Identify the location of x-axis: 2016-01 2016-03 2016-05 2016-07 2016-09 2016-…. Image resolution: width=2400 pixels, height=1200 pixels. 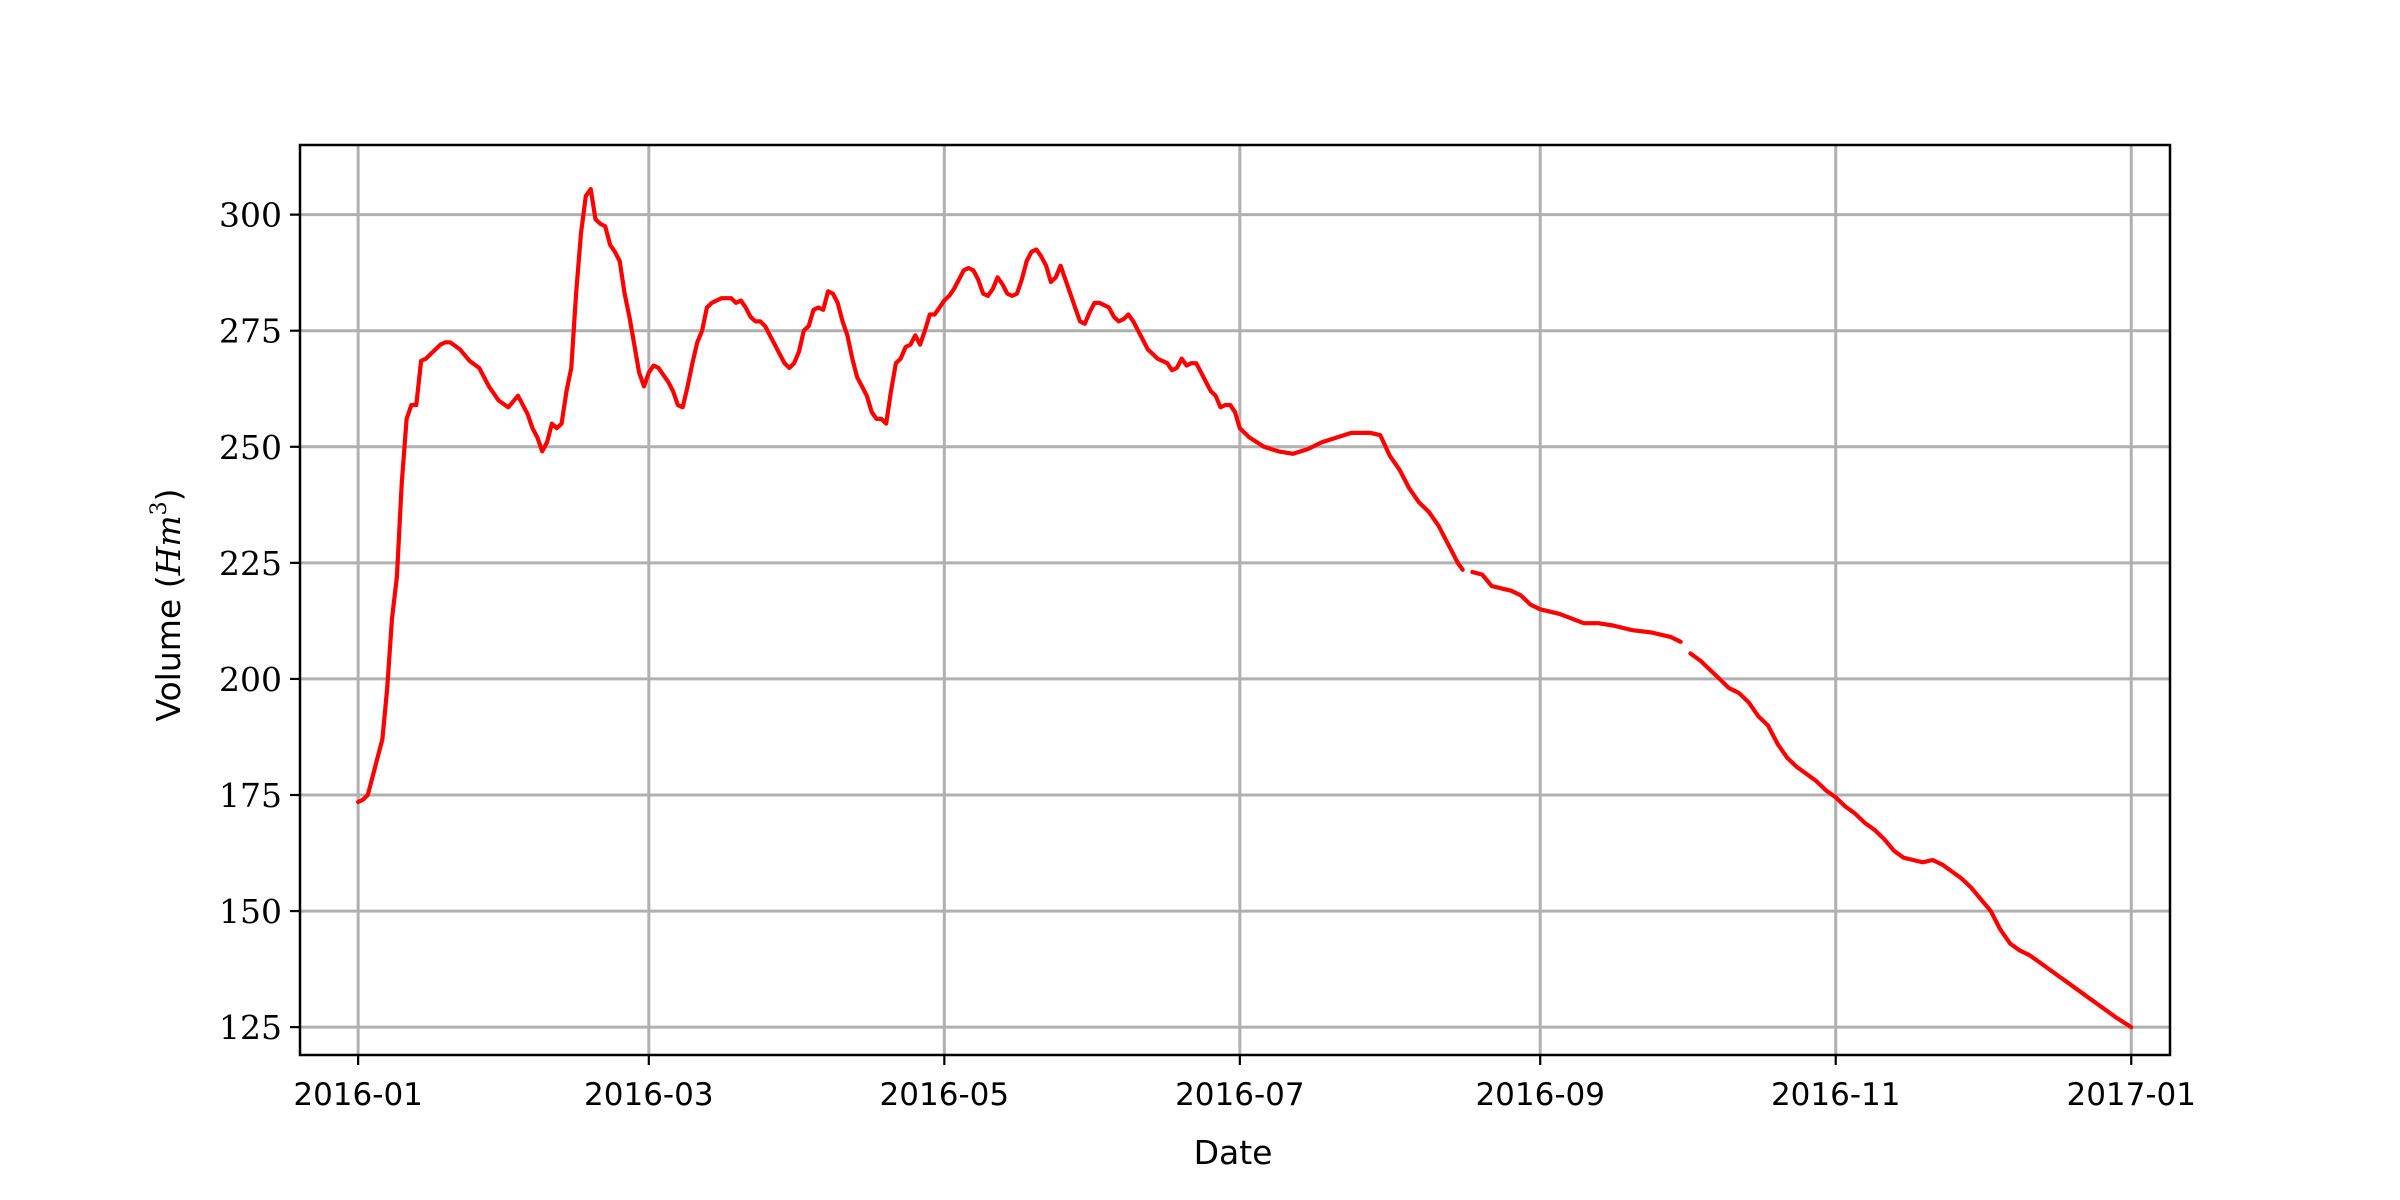
(1244, 1084).